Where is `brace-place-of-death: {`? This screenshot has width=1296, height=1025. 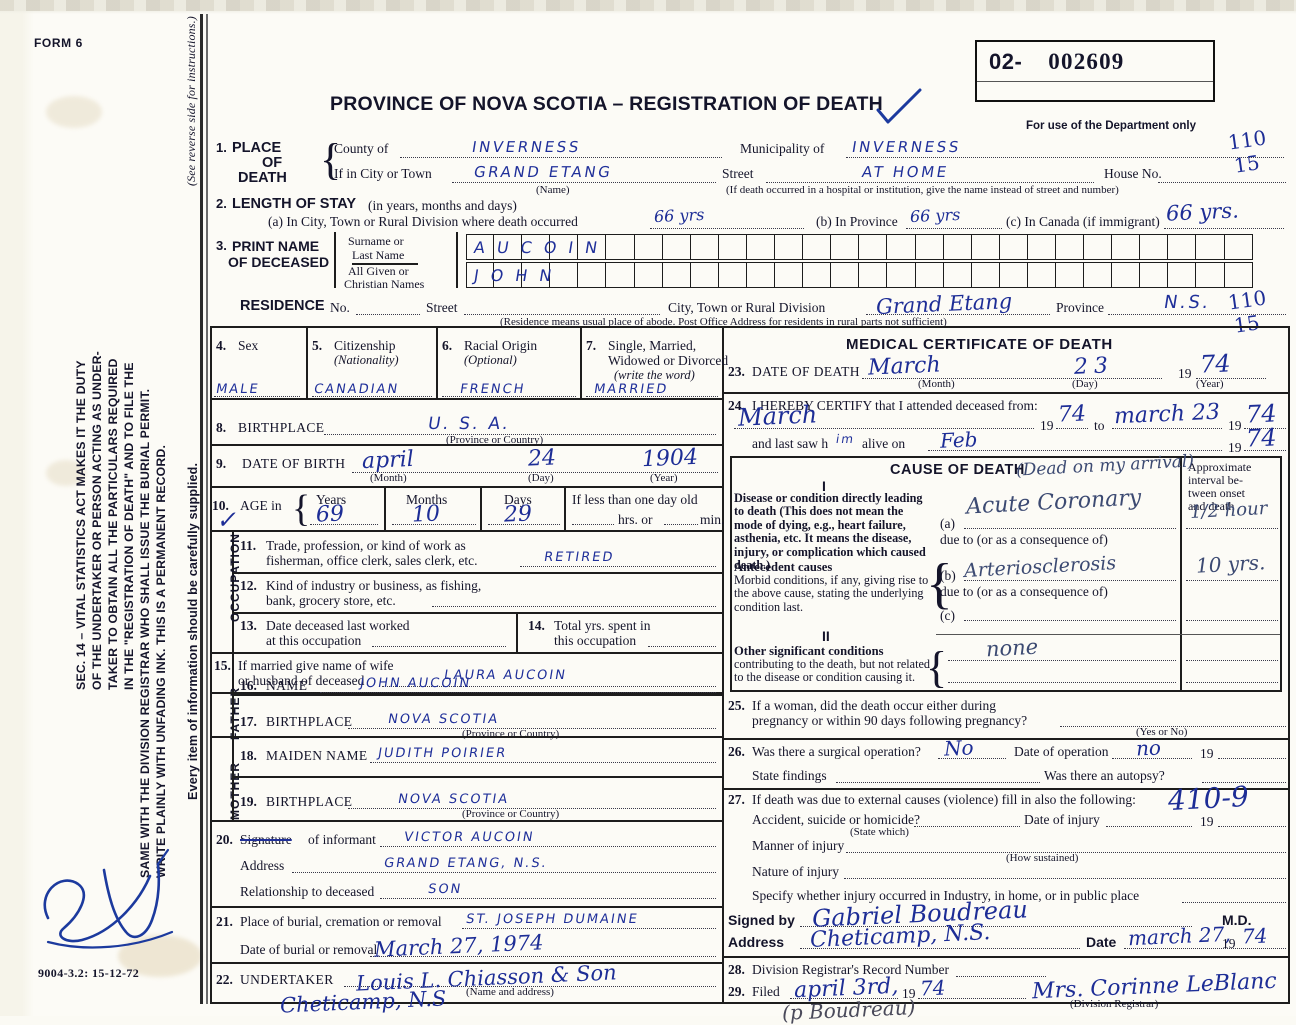 brace-place-of-death: { is located at coordinates (331, 159).